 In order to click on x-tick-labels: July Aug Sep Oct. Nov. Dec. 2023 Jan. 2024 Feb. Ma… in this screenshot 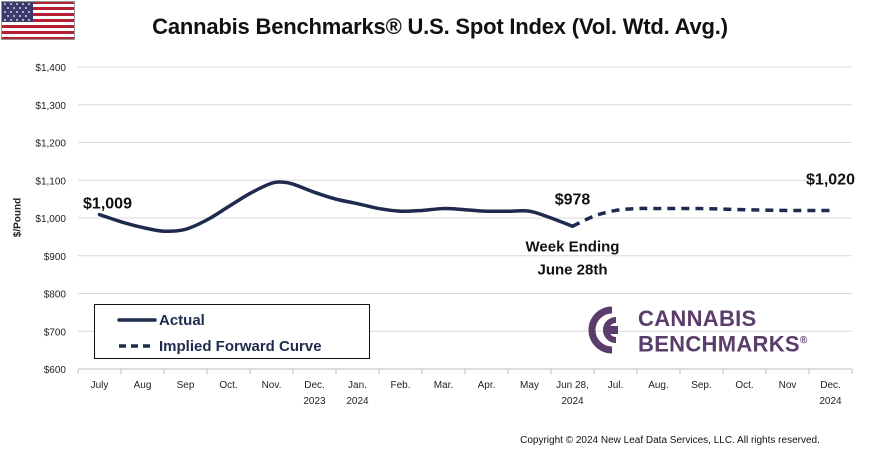, I will do `click(466, 393)`.